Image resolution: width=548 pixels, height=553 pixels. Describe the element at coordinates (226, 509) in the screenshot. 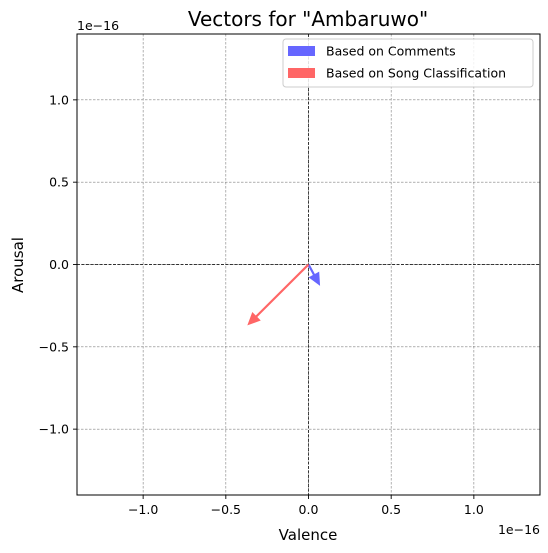

I see `x-tick-label: −0.5` at that location.